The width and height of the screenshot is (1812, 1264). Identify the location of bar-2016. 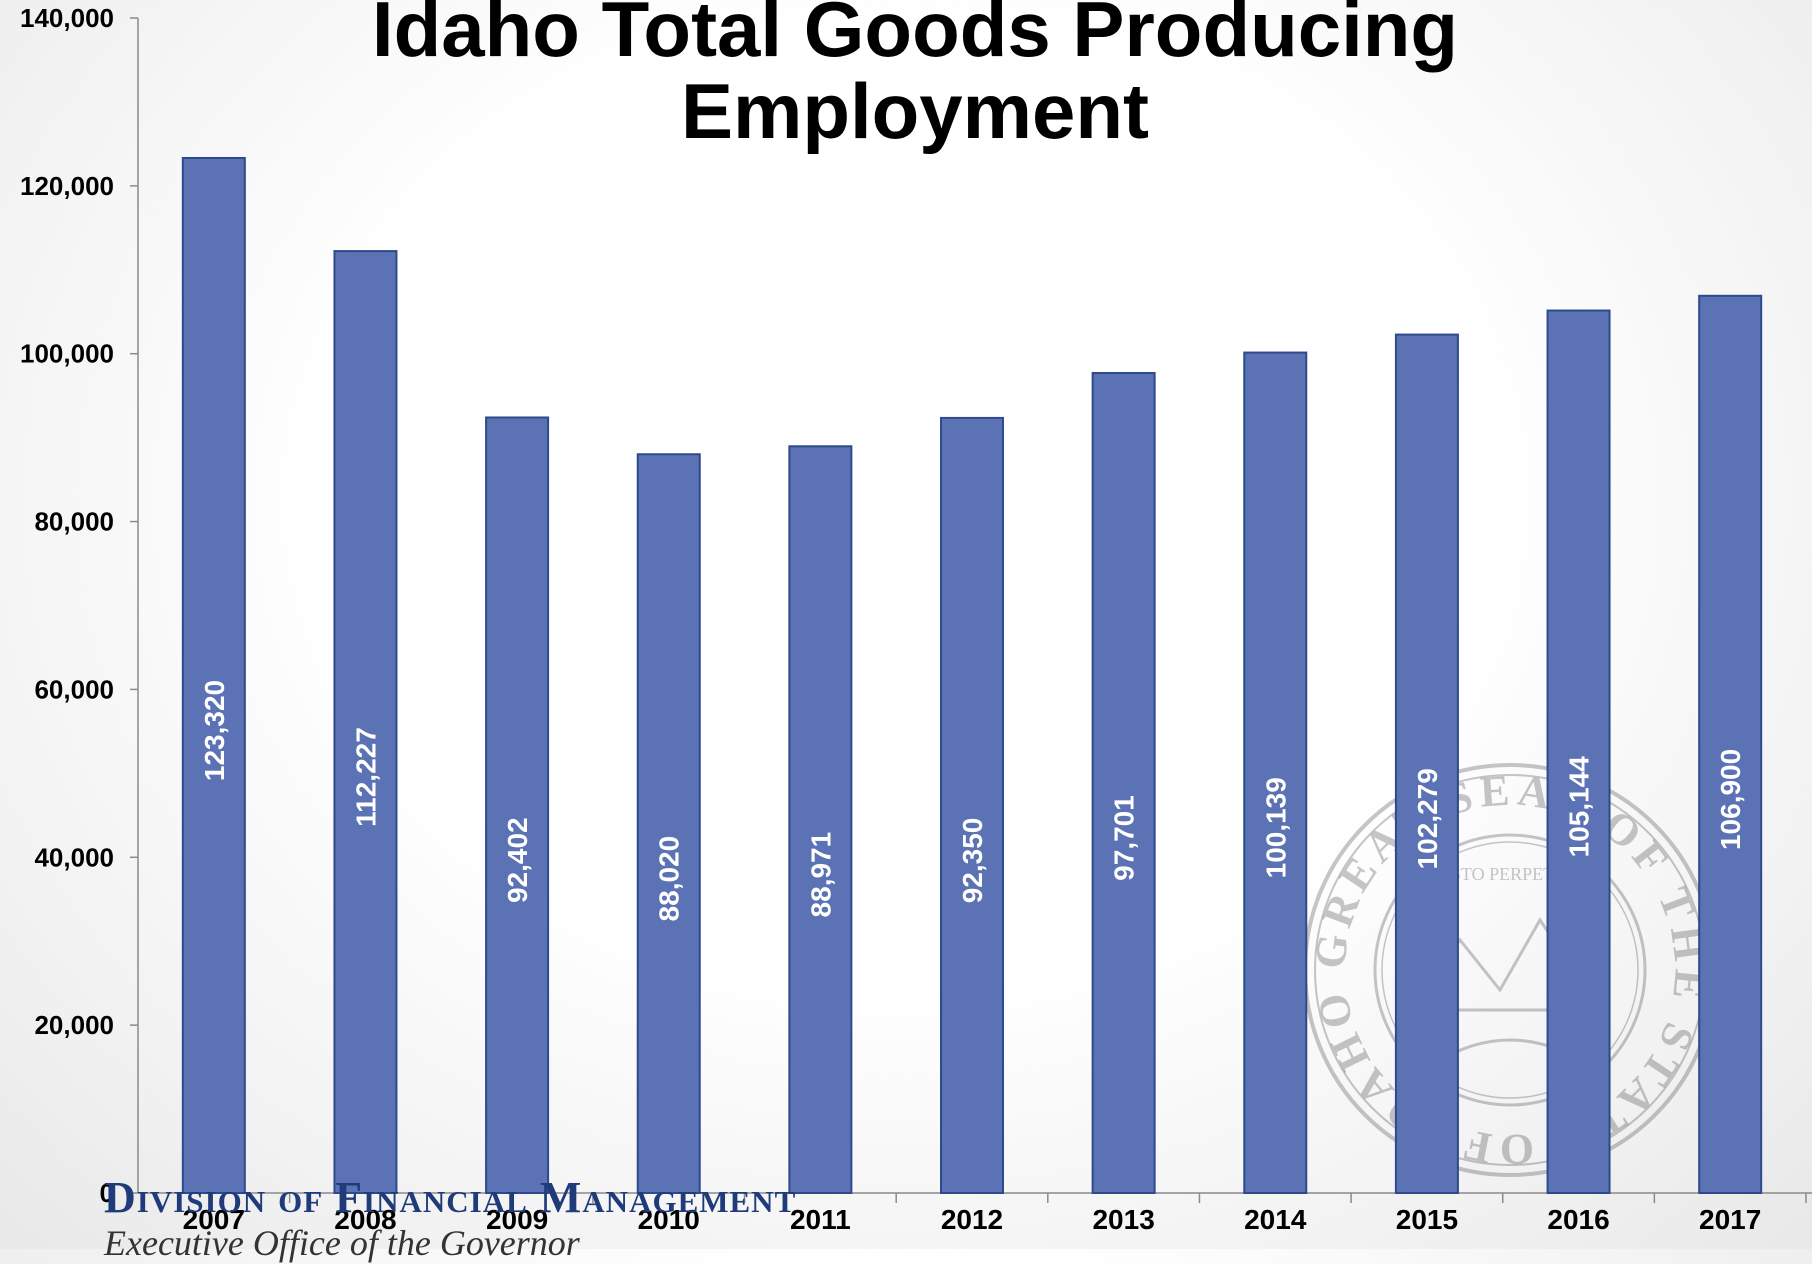
(1578, 751).